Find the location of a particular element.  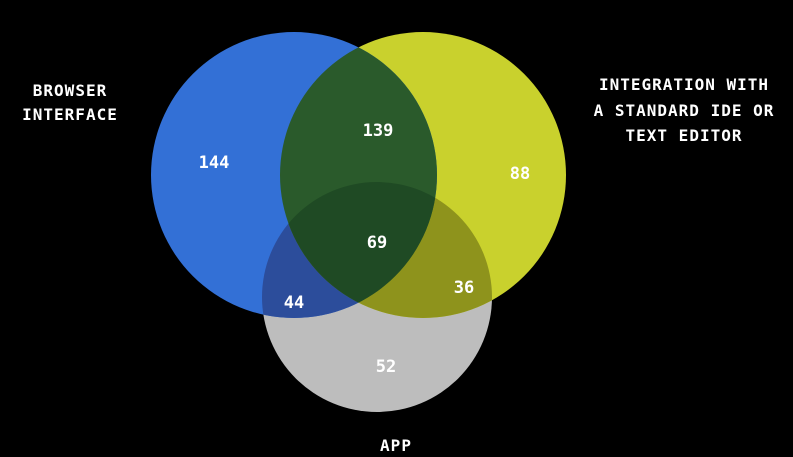

label-app: APP is located at coordinates (396, 445).